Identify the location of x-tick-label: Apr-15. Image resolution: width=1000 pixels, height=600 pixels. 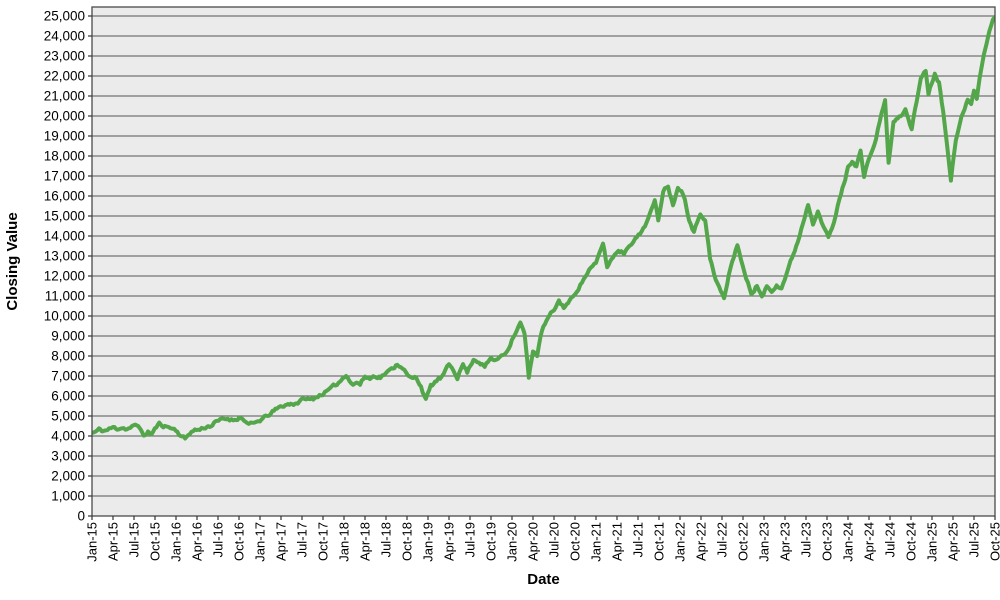
(113, 541).